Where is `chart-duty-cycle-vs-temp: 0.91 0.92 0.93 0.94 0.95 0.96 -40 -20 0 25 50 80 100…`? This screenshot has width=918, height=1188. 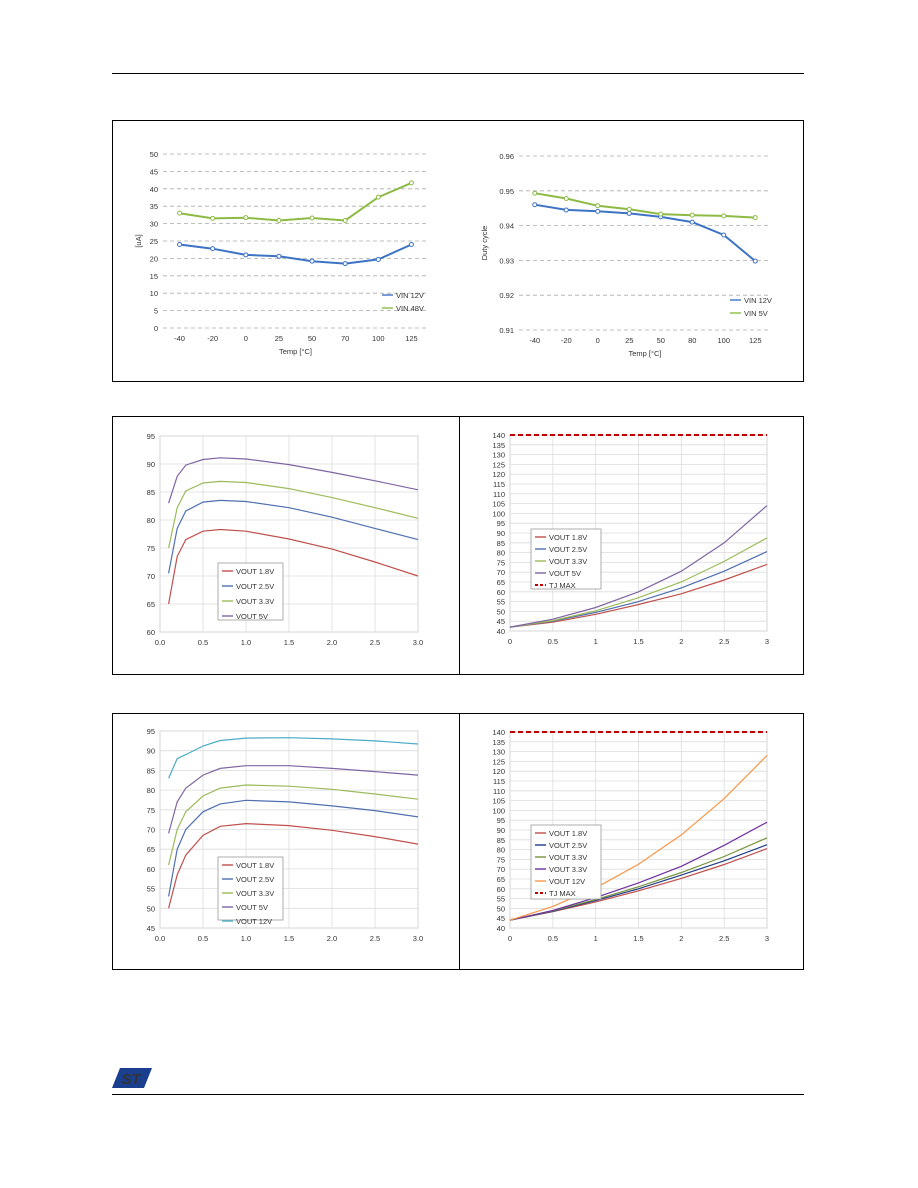 chart-duty-cycle-vs-temp: 0.91 0.92 0.93 0.94 0.95 0.96 -40 -20 0 25 50 80 100… is located at coordinates (626, 255).